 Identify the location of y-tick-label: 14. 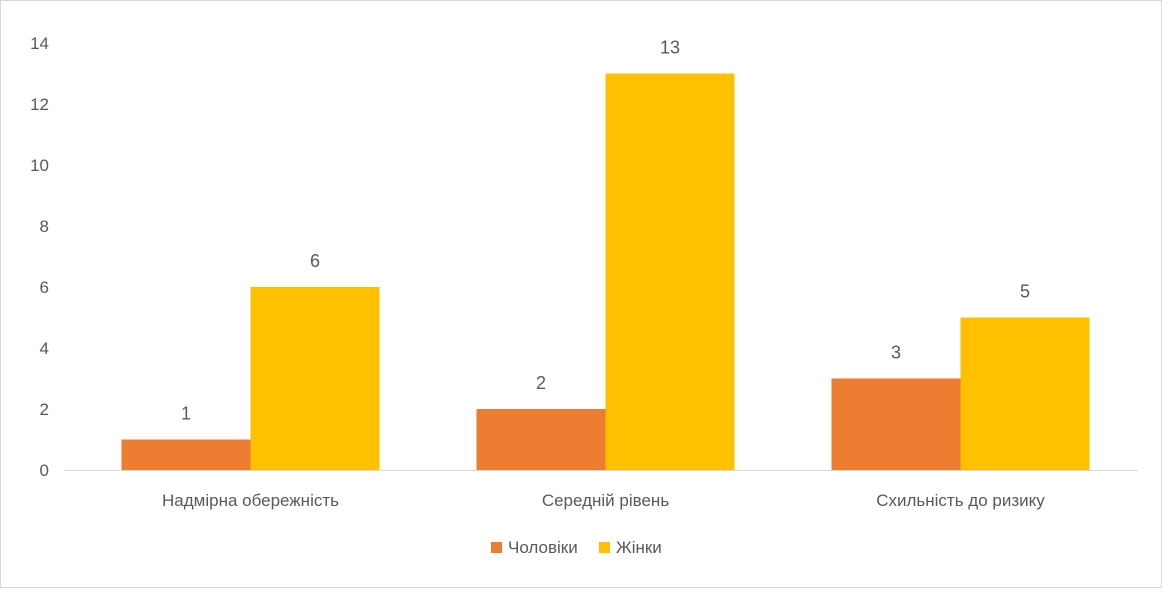
(39, 43).